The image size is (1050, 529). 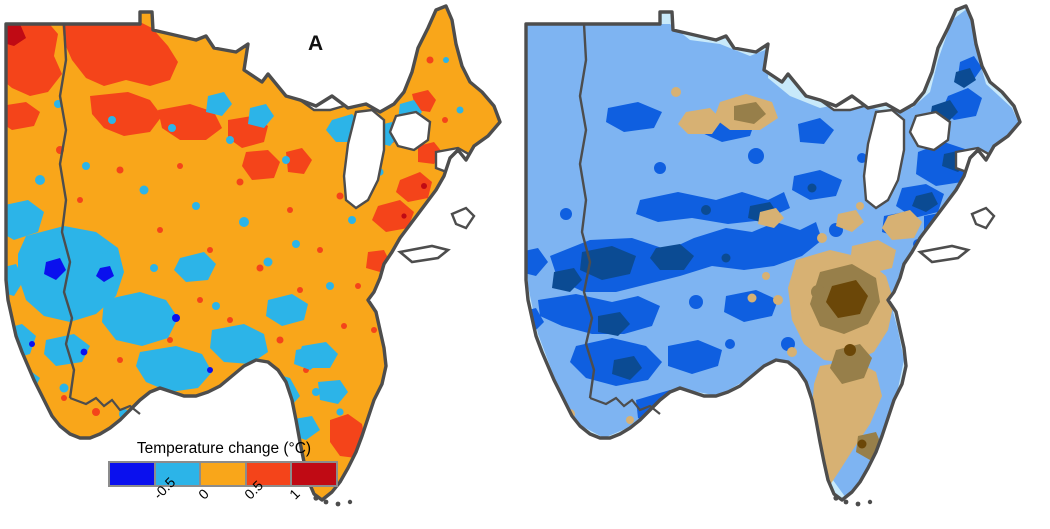 What do you see at coordinates (204, 494) in the screenshot?
I see `tick-temp-1: 0` at bounding box center [204, 494].